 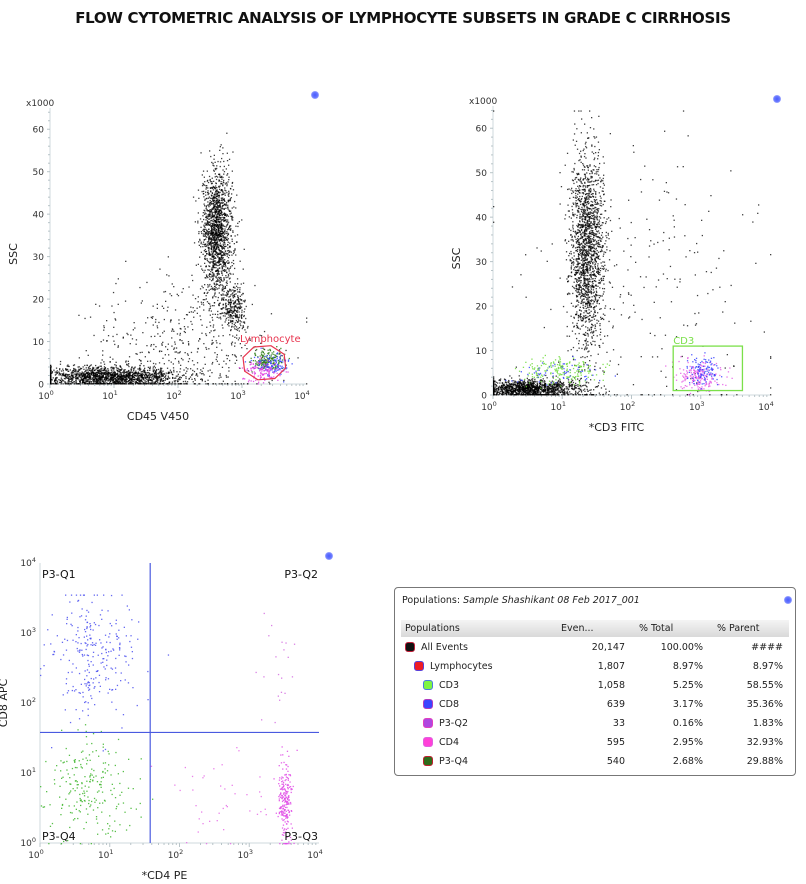 What do you see at coordinates (108, 397) in the screenshot?
I see `tick-base: 10` at bounding box center [108, 397].